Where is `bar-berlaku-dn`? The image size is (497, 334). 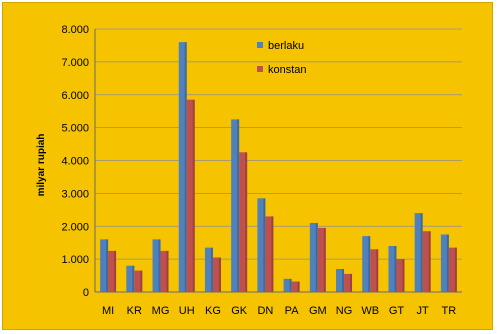
bar-berlaku-dn is located at coordinates (261, 245).